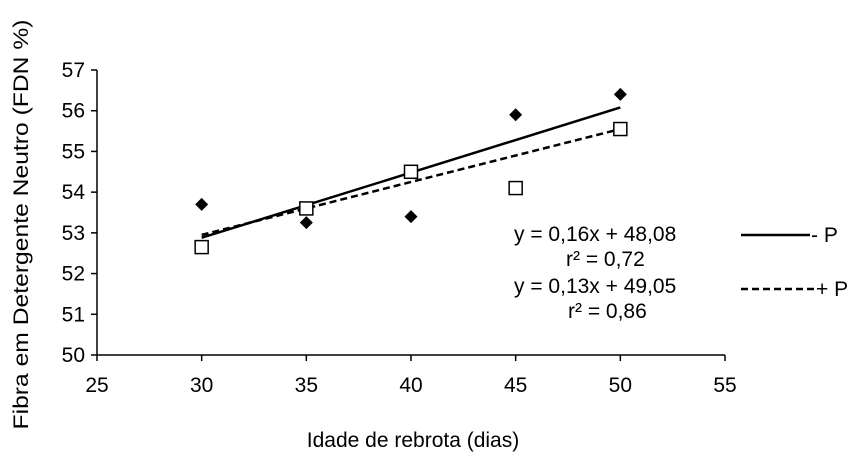  Describe the element at coordinates (73, 151) in the screenshot. I see `y-tick-label: 55` at that location.